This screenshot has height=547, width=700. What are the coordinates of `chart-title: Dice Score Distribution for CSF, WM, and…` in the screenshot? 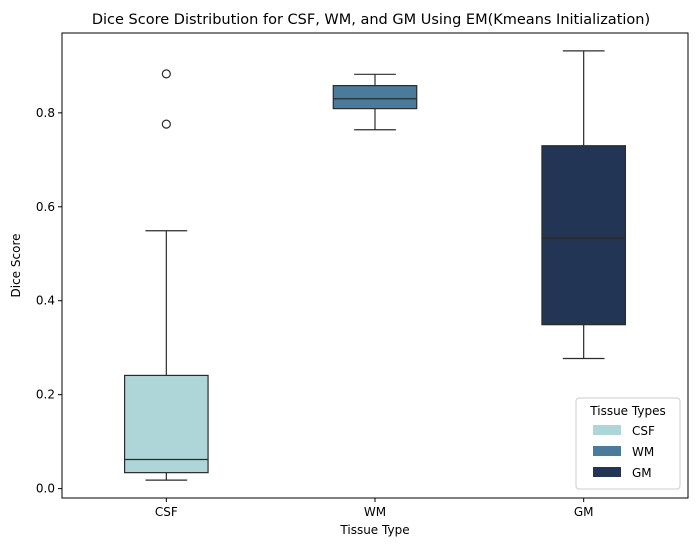 It's located at (371, 20).